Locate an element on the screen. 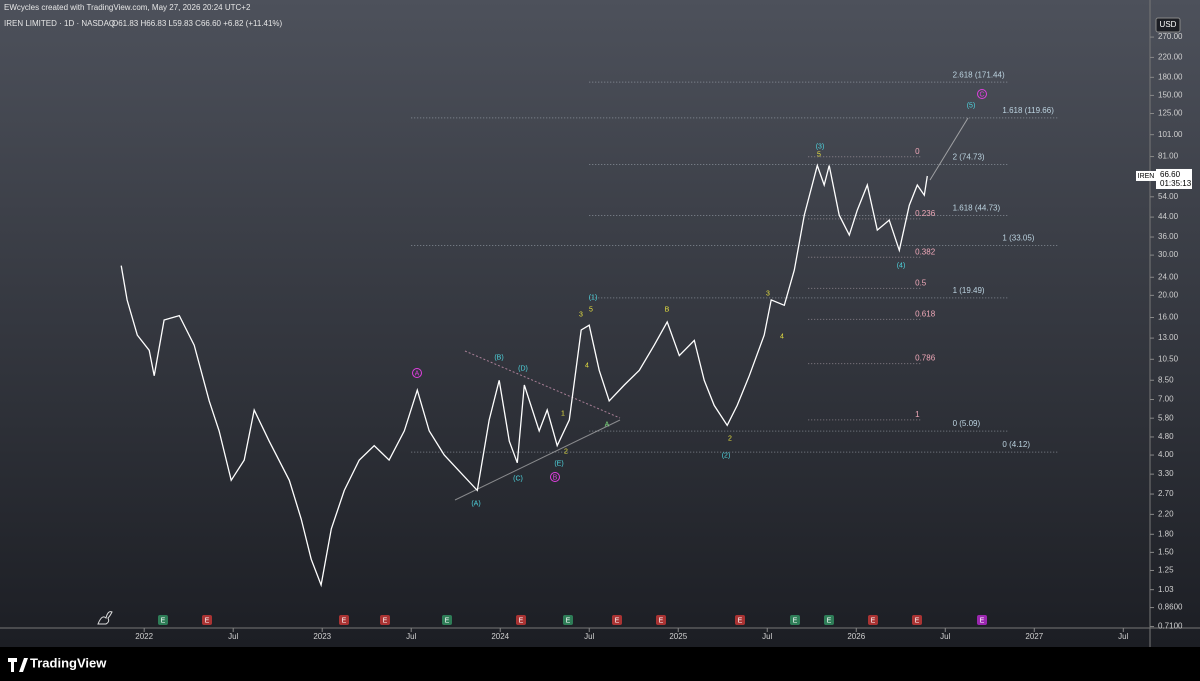  y-tick-label: 44.00 is located at coordinates (1168, 216).